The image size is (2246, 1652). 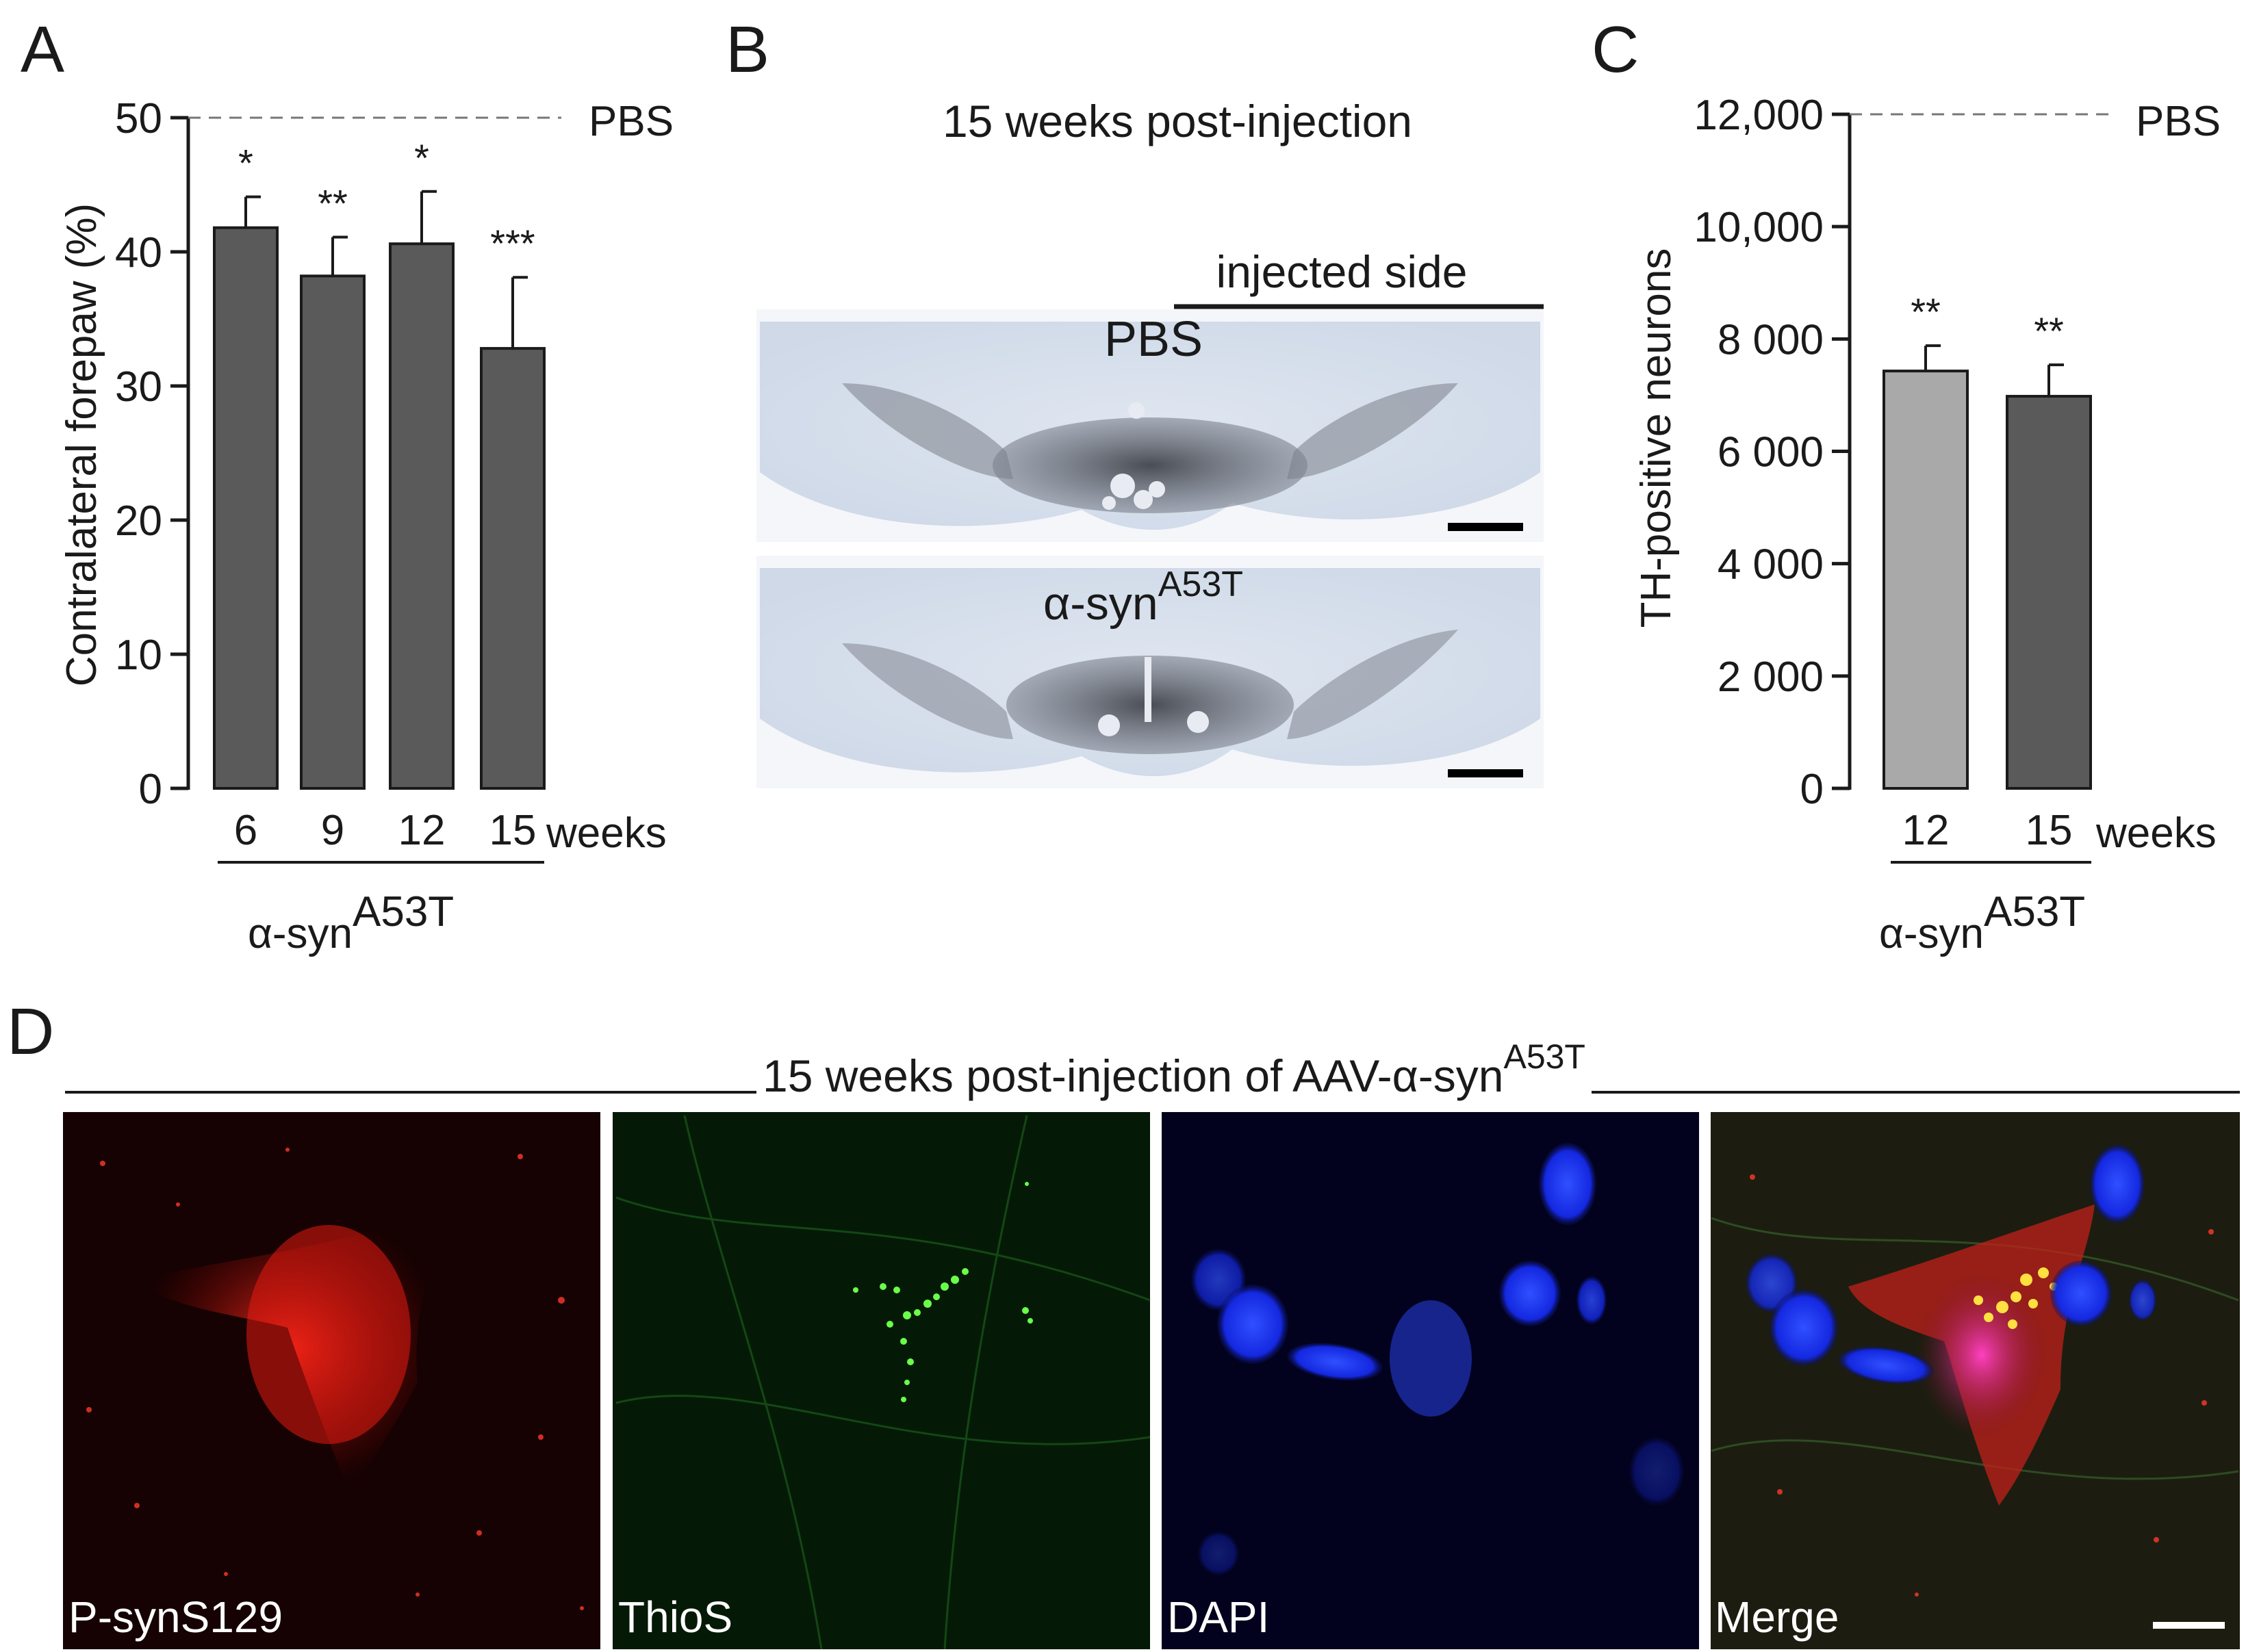 What do you see at coordinates (331, 1380) in the screenshot?
I see `image-psyn` at bounding box center [331, 1380].